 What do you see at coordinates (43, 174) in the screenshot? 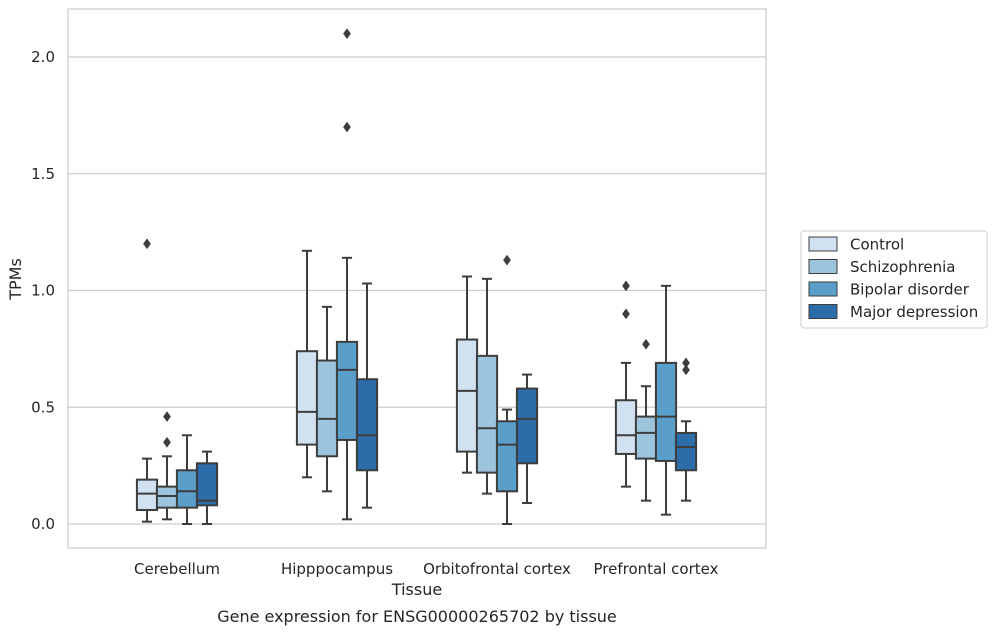
I see `y-tick-label: 1.5` at bounding box center [43, 174].